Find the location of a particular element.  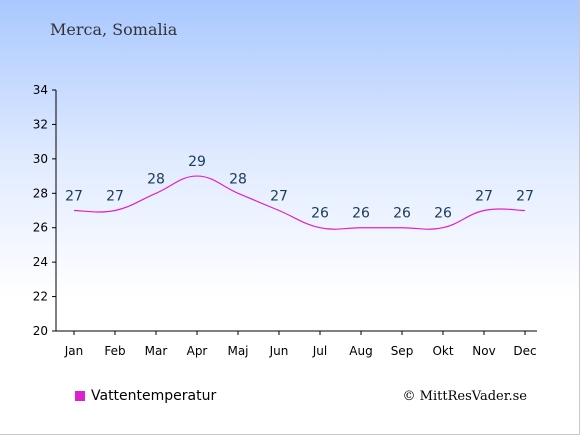

x-tick-label: Jul is located at coordinates (319, 351).